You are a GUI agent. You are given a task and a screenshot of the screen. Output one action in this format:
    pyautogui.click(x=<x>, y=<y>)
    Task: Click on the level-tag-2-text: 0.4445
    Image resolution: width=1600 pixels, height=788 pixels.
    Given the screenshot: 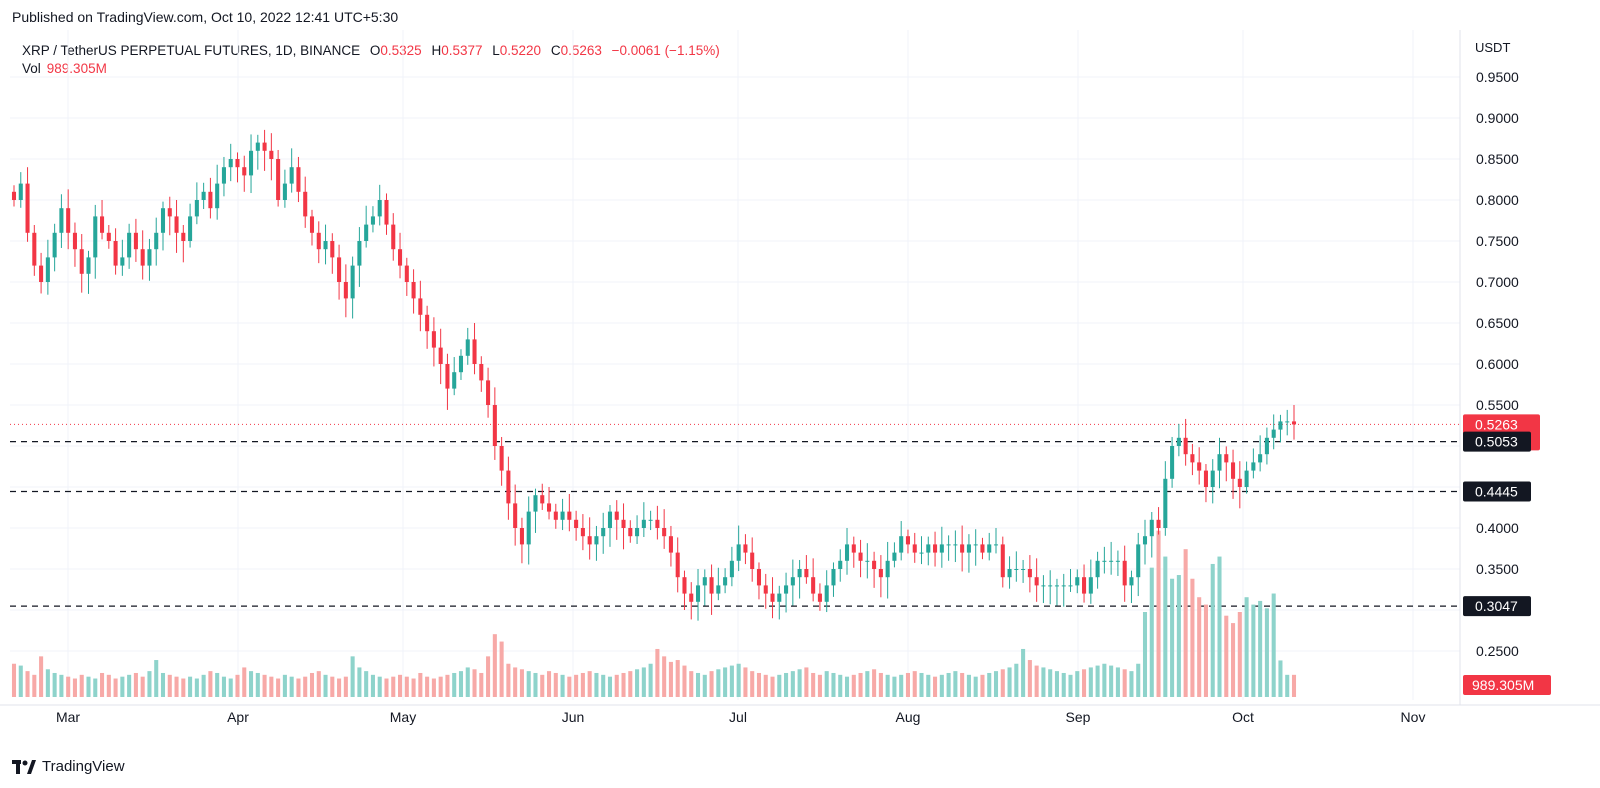 What is the action you would take?
    pyautogui.click(x=1496, y=492)
    